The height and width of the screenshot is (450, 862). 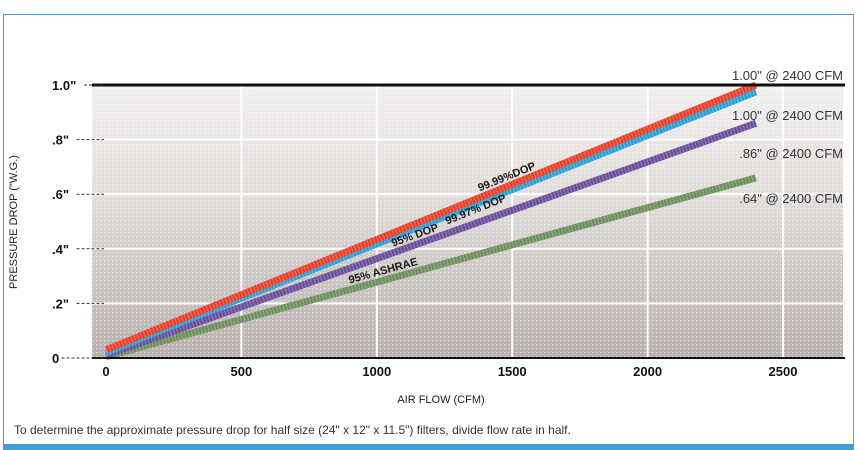 What do you see at coordinates (14, 222) in the screenshot?
I see `y-axis-label: PRESSURE DROP ("W.G.)` at bounding box center [14, 222].